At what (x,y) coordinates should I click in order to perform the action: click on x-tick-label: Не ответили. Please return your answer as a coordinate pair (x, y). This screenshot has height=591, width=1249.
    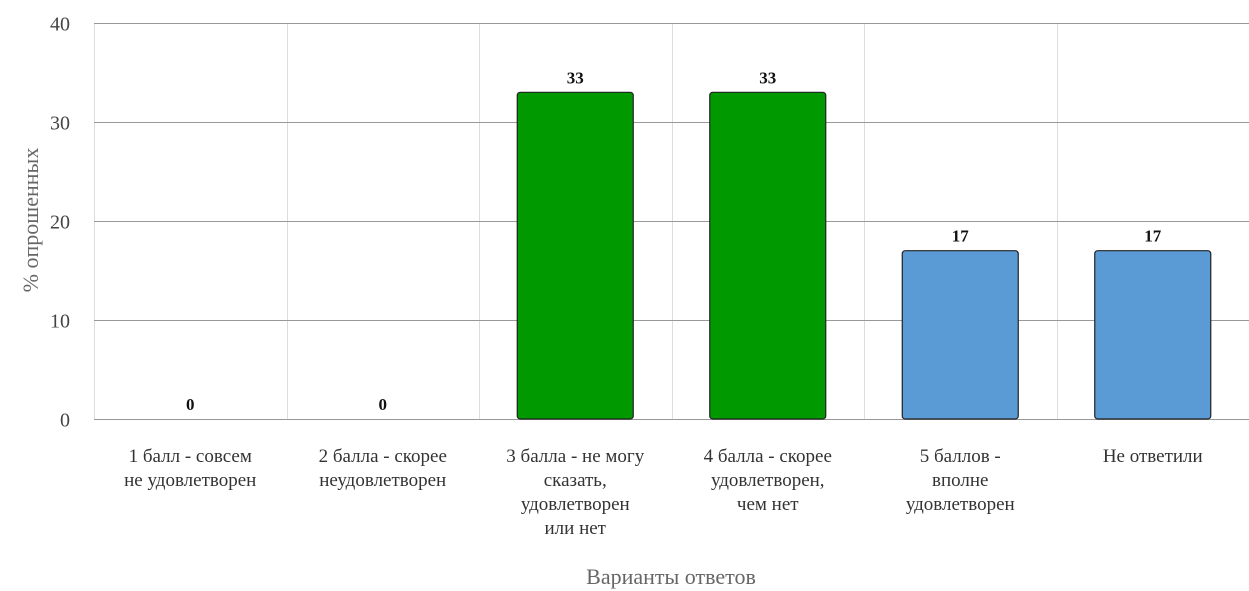
    Looking at the image, I should click on (1153, 456).